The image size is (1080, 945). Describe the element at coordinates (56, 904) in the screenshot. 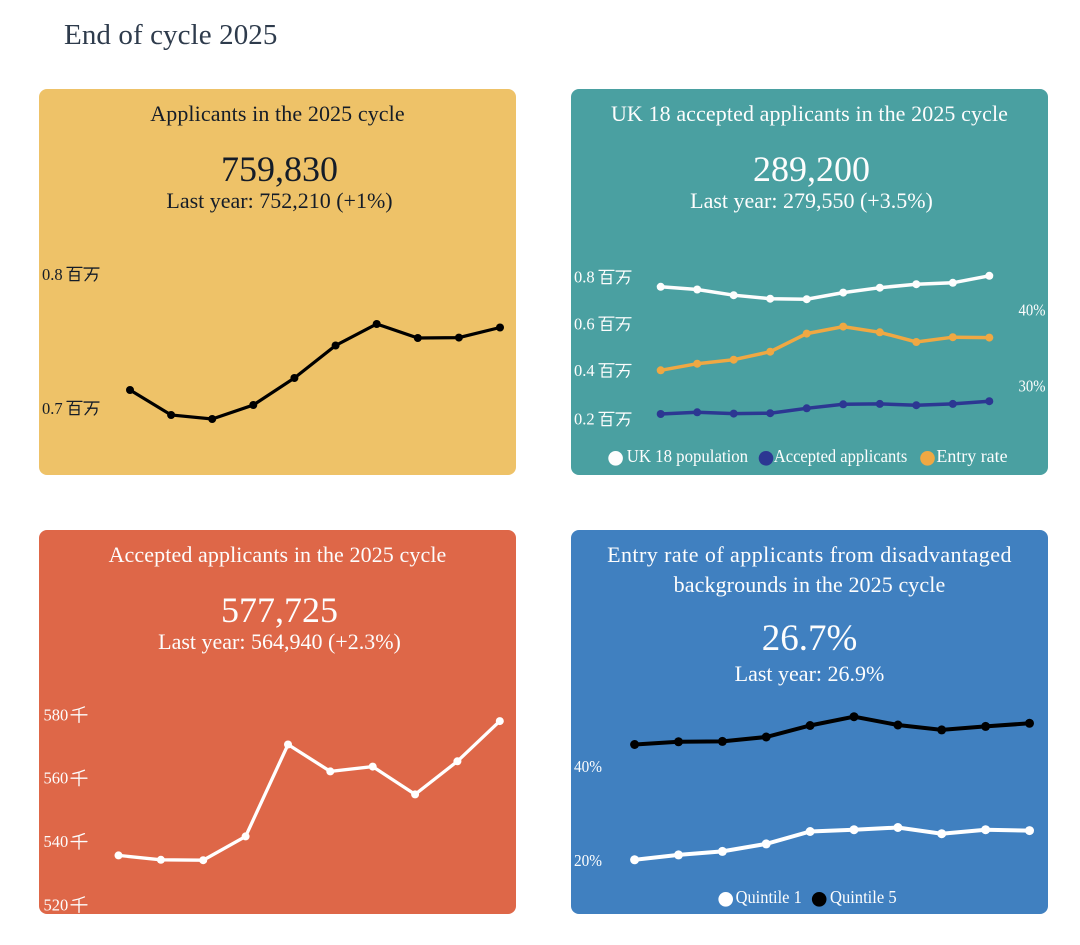

I see `svg-text: 520` at that location.